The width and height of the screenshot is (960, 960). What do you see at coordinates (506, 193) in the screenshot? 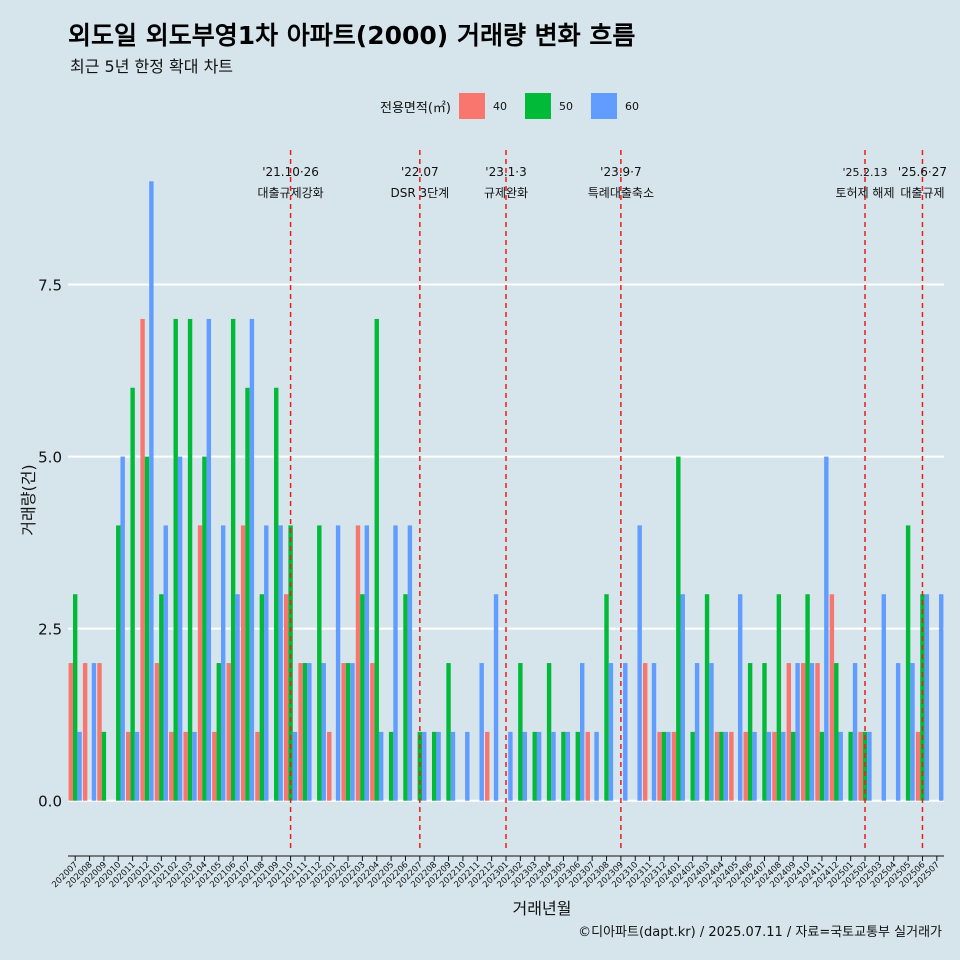
I see `event-name-label: 규제완화` at bounding box center [506, 193].